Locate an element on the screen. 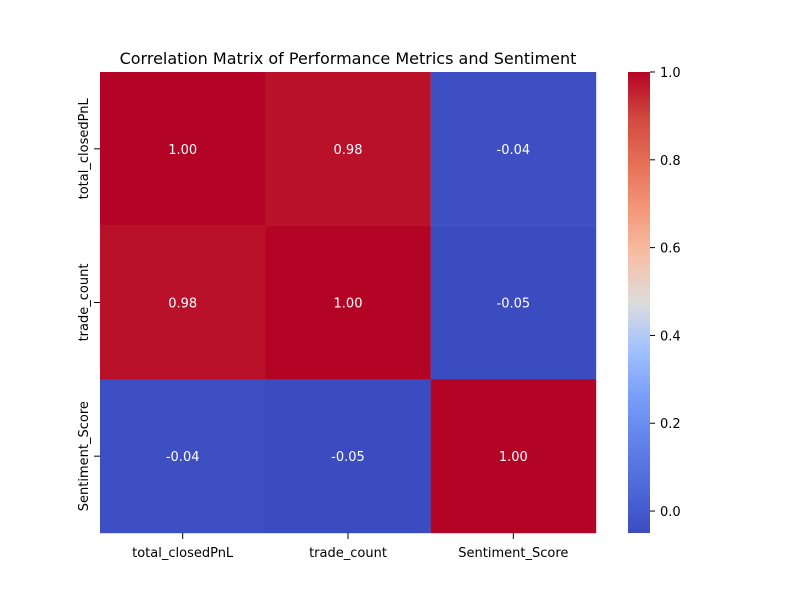 This screenshot has width=800, height=600. x-axis-tick-label: Sentiment_Score is located at coordinates (513, 553).